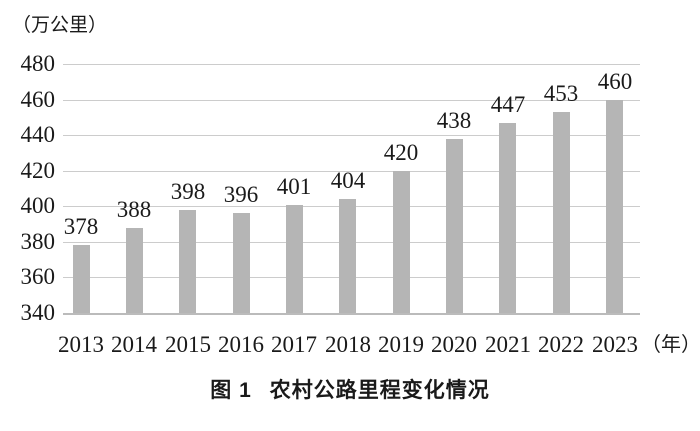  What do you see at coordinates (615, 344) in the screenshot?
I see `x-tick-label: 2023` at bounding box center [615, 344].